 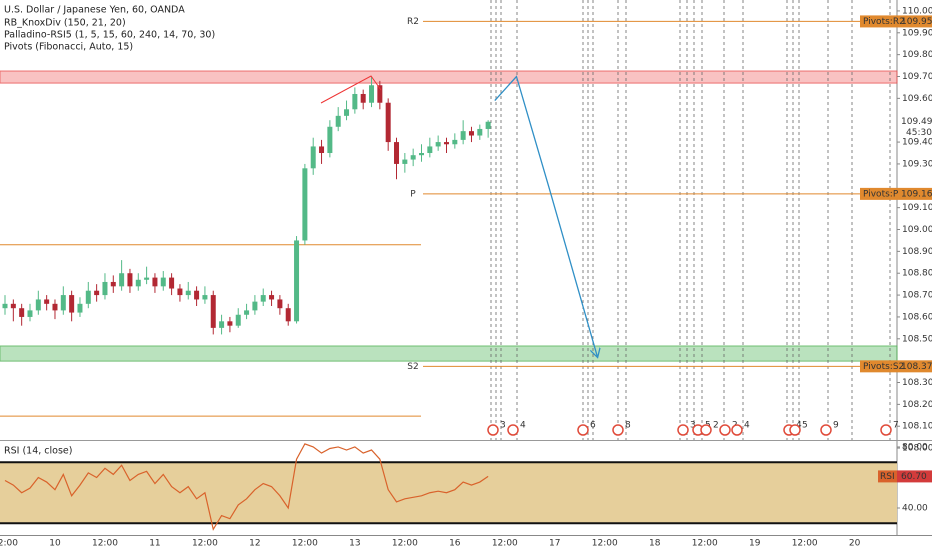 I want to click on symbol-title: U.S. Dollar / Japanese Yen, 60, OANDA, so click(x=94, y=10).